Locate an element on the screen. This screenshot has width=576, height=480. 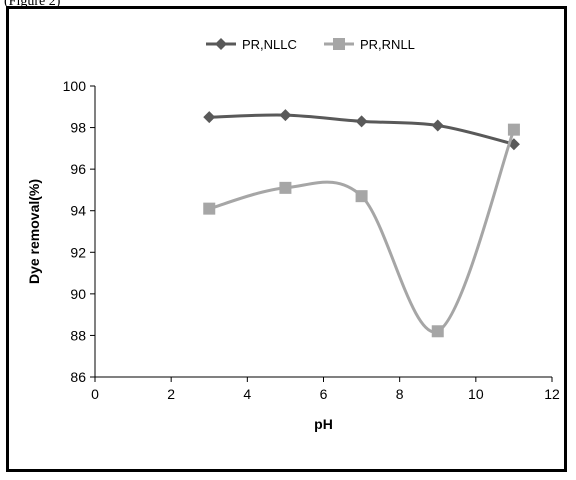
legend-label: PR,RNLL is located at coordinates (387, 44).